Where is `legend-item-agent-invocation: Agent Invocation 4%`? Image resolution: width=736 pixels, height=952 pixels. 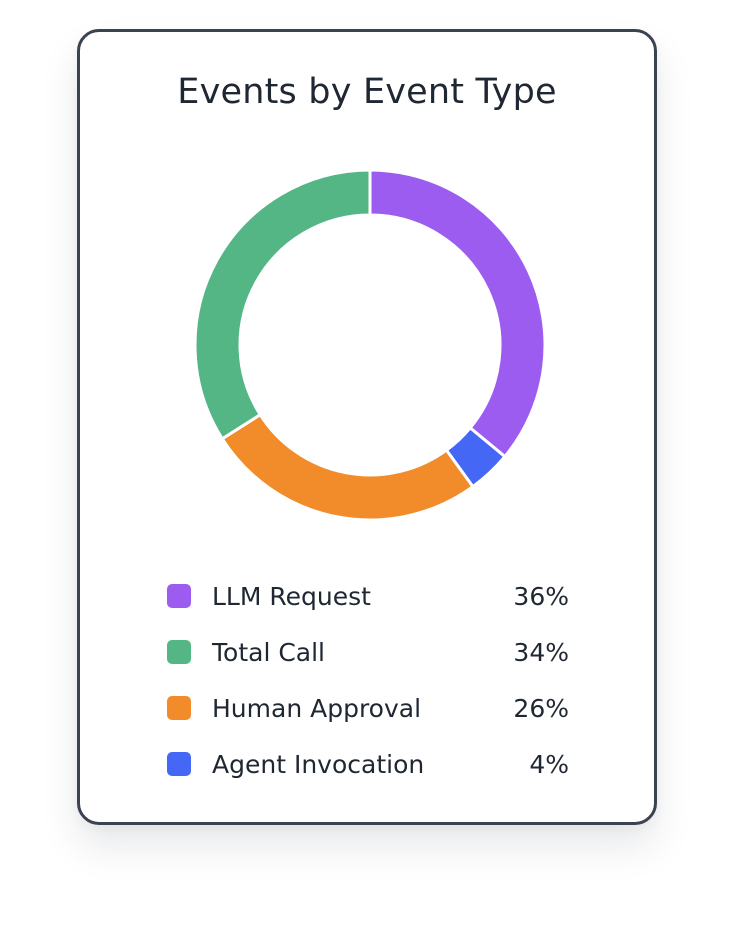 legend-item-agent-invocation: Agent Invocation 4% is located at coordinates (368, 764).